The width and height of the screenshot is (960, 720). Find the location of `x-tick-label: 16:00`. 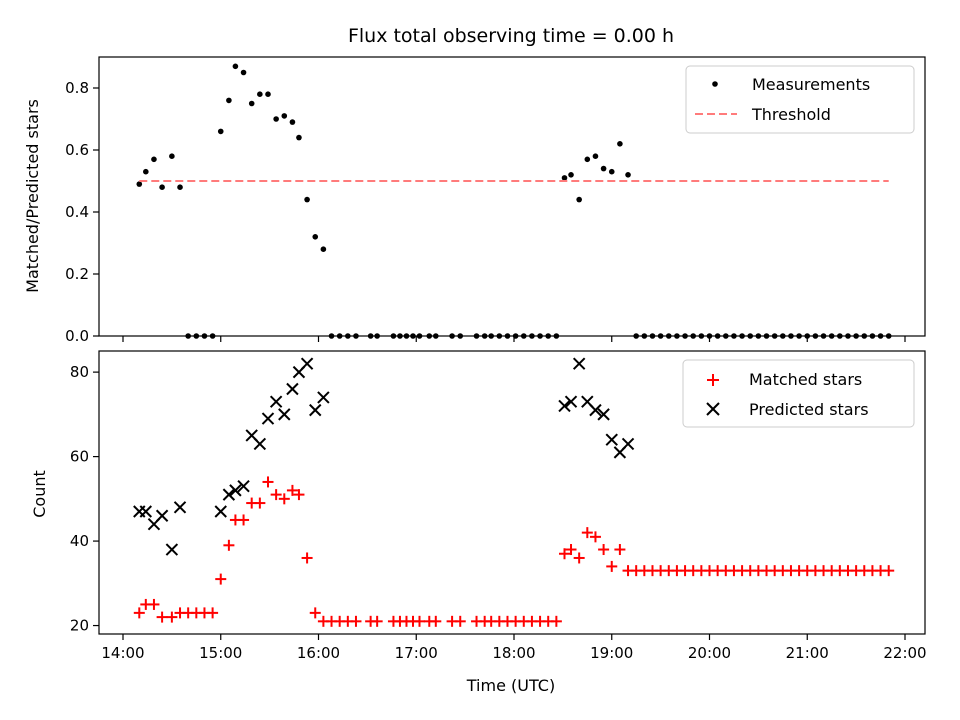

x-tick-label: 16:00 is located at coordinates (318, 653).